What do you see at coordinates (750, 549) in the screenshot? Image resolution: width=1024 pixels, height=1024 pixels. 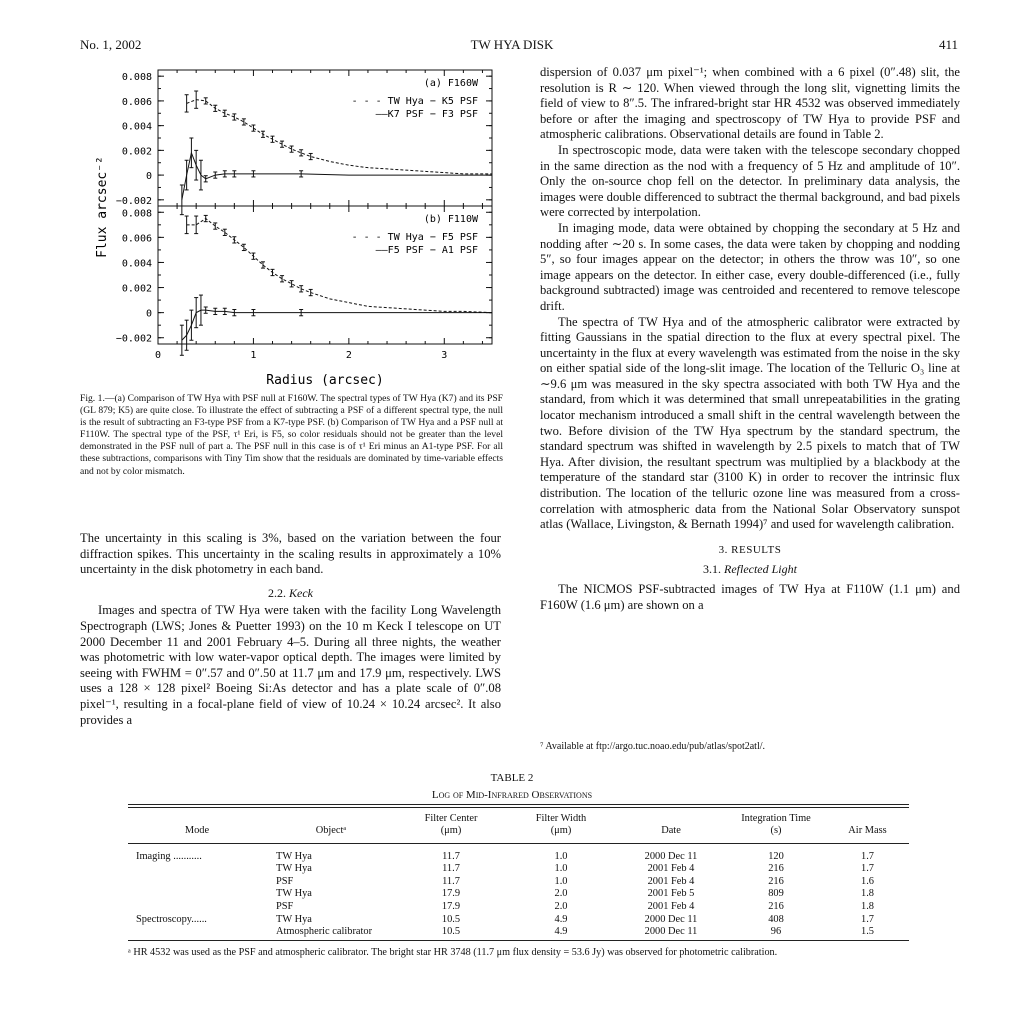 I see `section-heading: 3. RESULTS` at bounding box center [750, 549].